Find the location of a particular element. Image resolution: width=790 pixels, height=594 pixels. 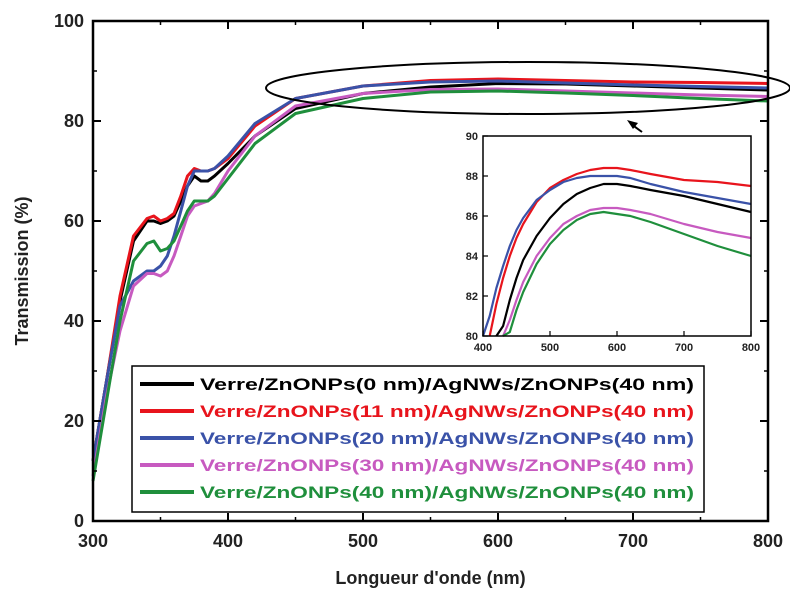

legend-label-0: Verre/ZnONPs(0 nm)/AgNWs/ZnONPs(40 nm) is located at coordinates (447, 385).